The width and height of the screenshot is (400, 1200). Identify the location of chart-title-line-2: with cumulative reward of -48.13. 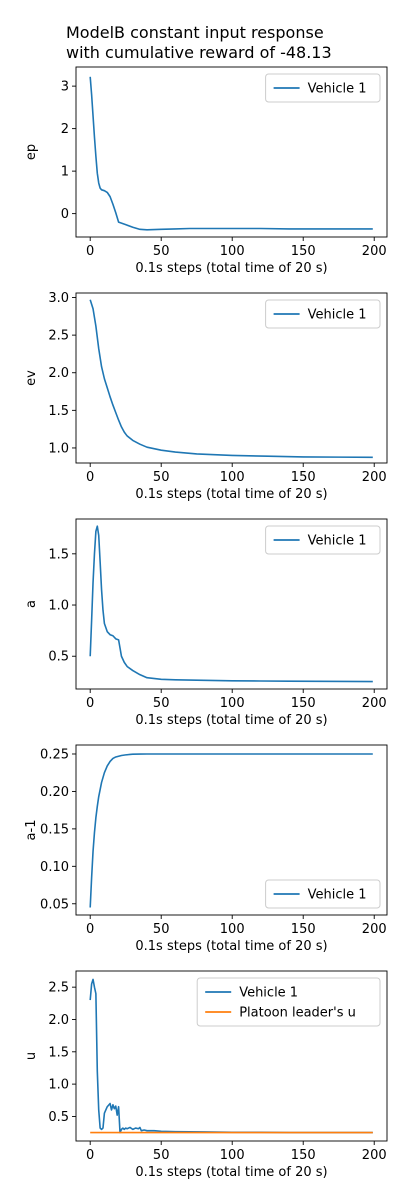
(199, 52).